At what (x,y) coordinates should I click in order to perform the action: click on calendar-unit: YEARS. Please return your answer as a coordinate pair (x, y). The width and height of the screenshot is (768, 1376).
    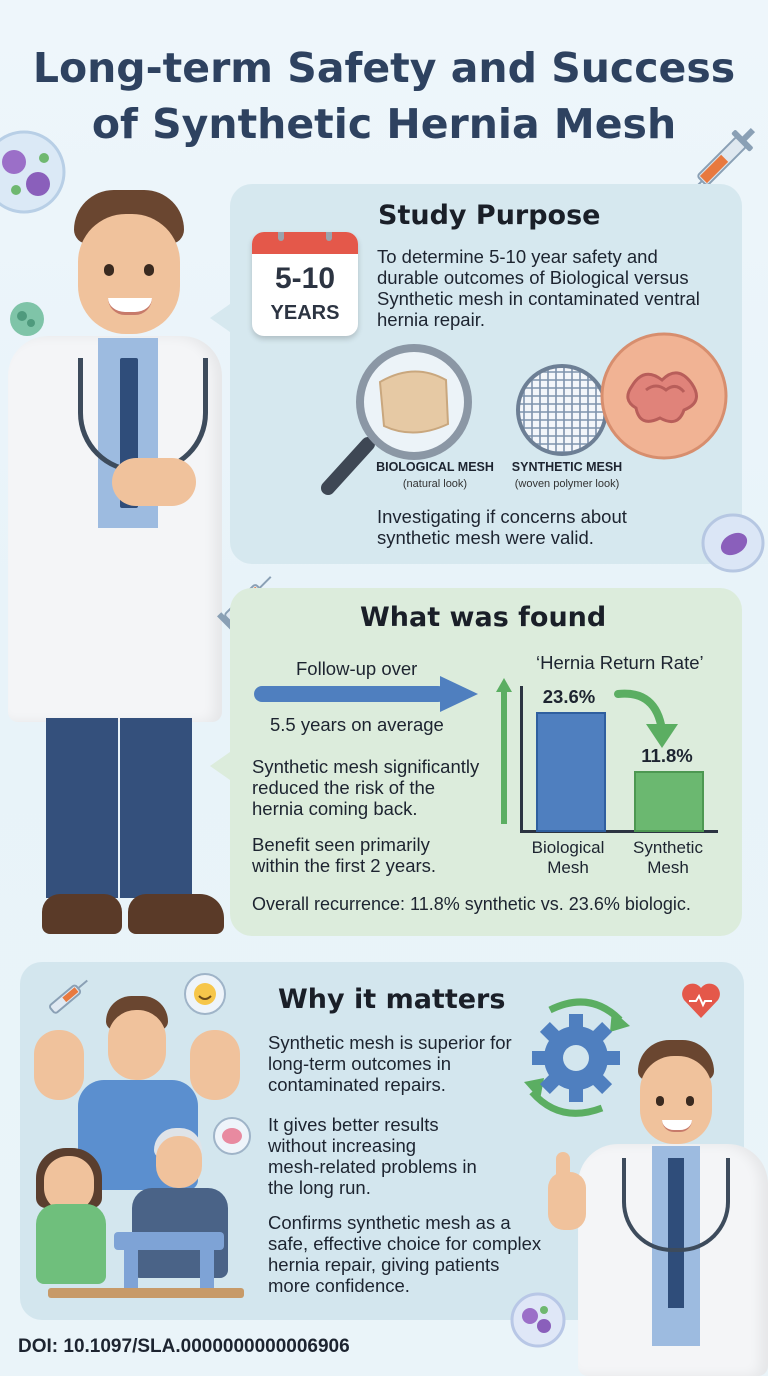
    Looking at the image, I should click on (305, 313).